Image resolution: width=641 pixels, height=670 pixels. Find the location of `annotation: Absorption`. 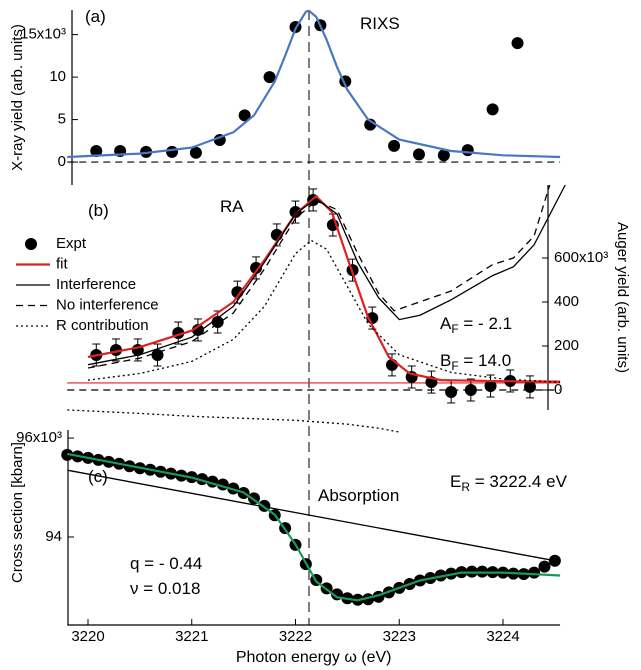

annotation: Absorption is located at coordinates (358, 495).